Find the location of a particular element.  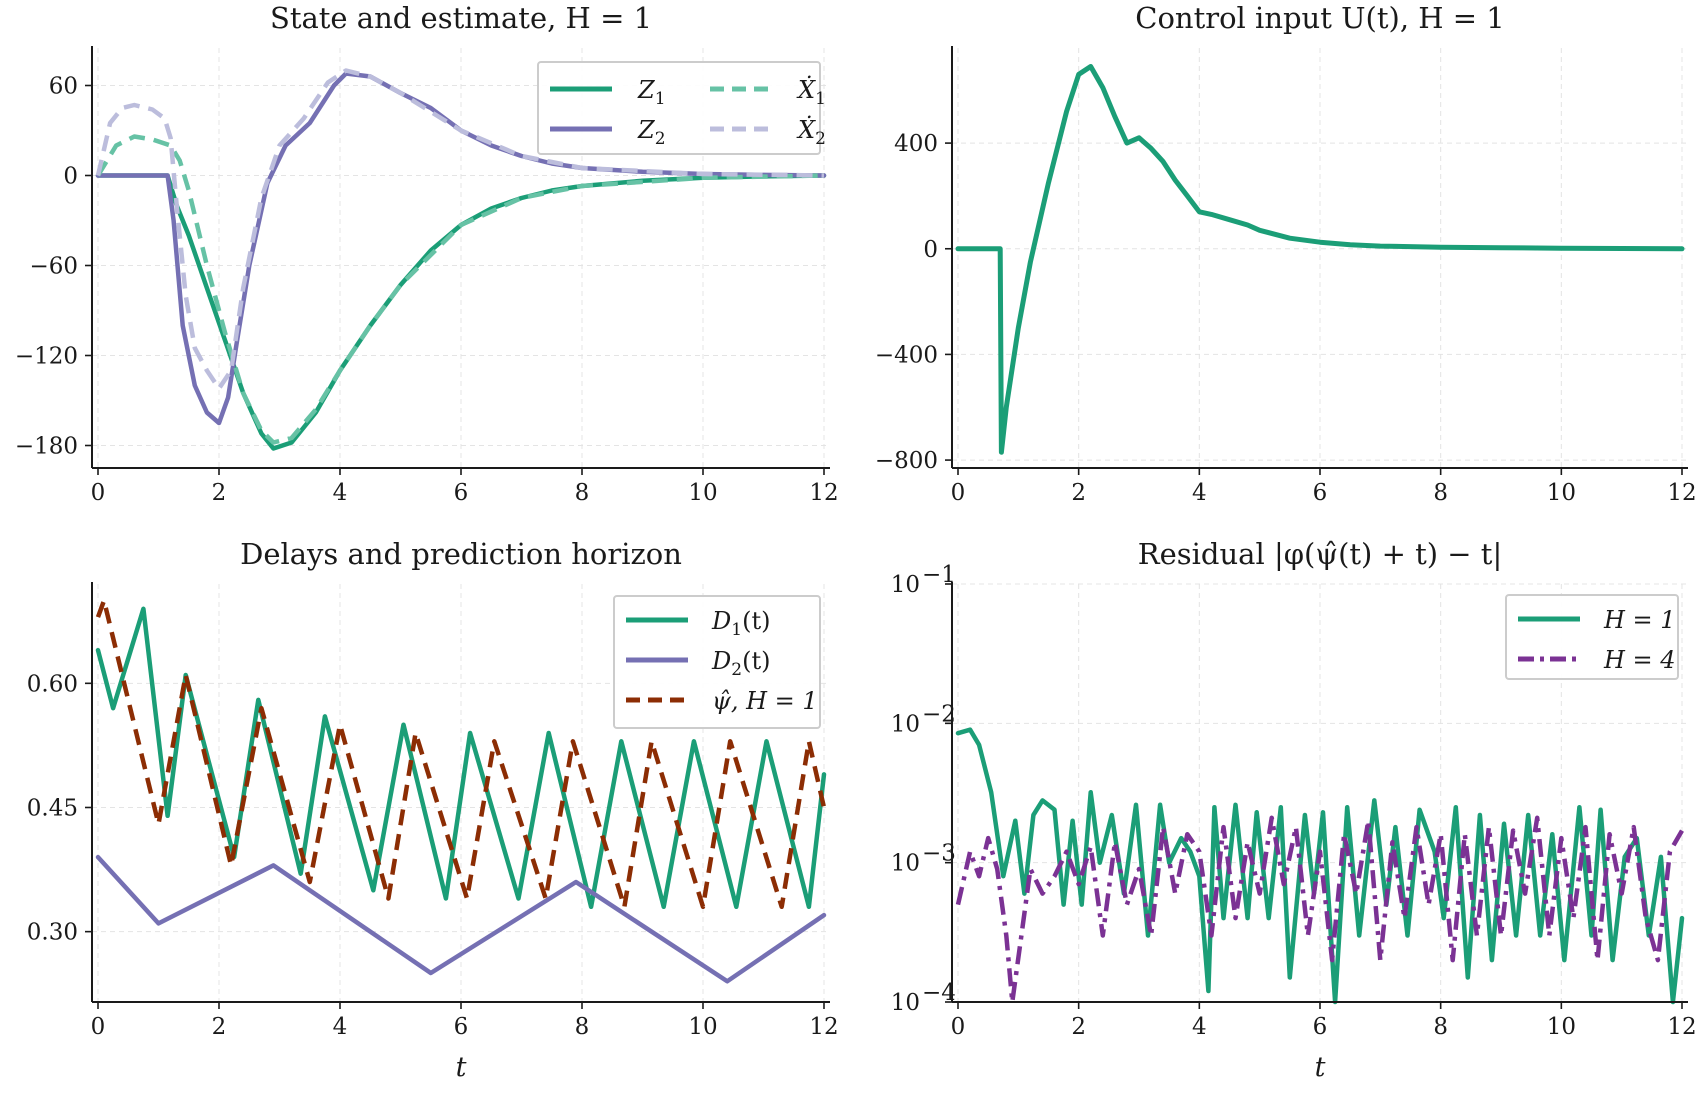

y-tick-label: 0.60 is located at coordinates (52, 684).